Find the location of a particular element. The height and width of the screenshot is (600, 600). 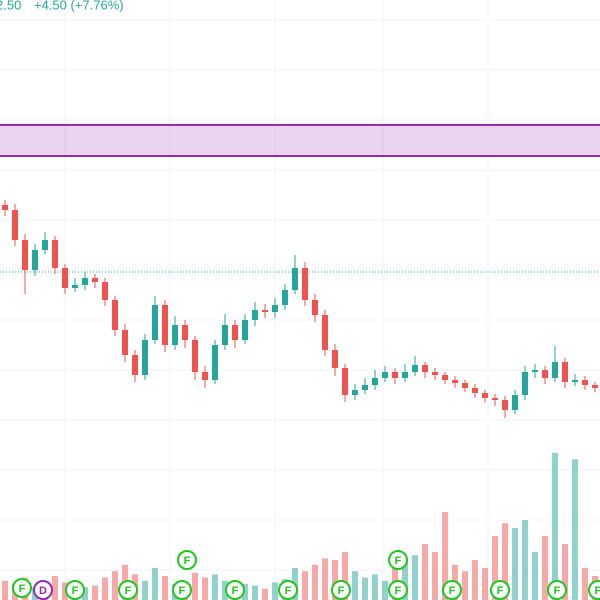

marker-label: D is located at coordinates (43, 591).